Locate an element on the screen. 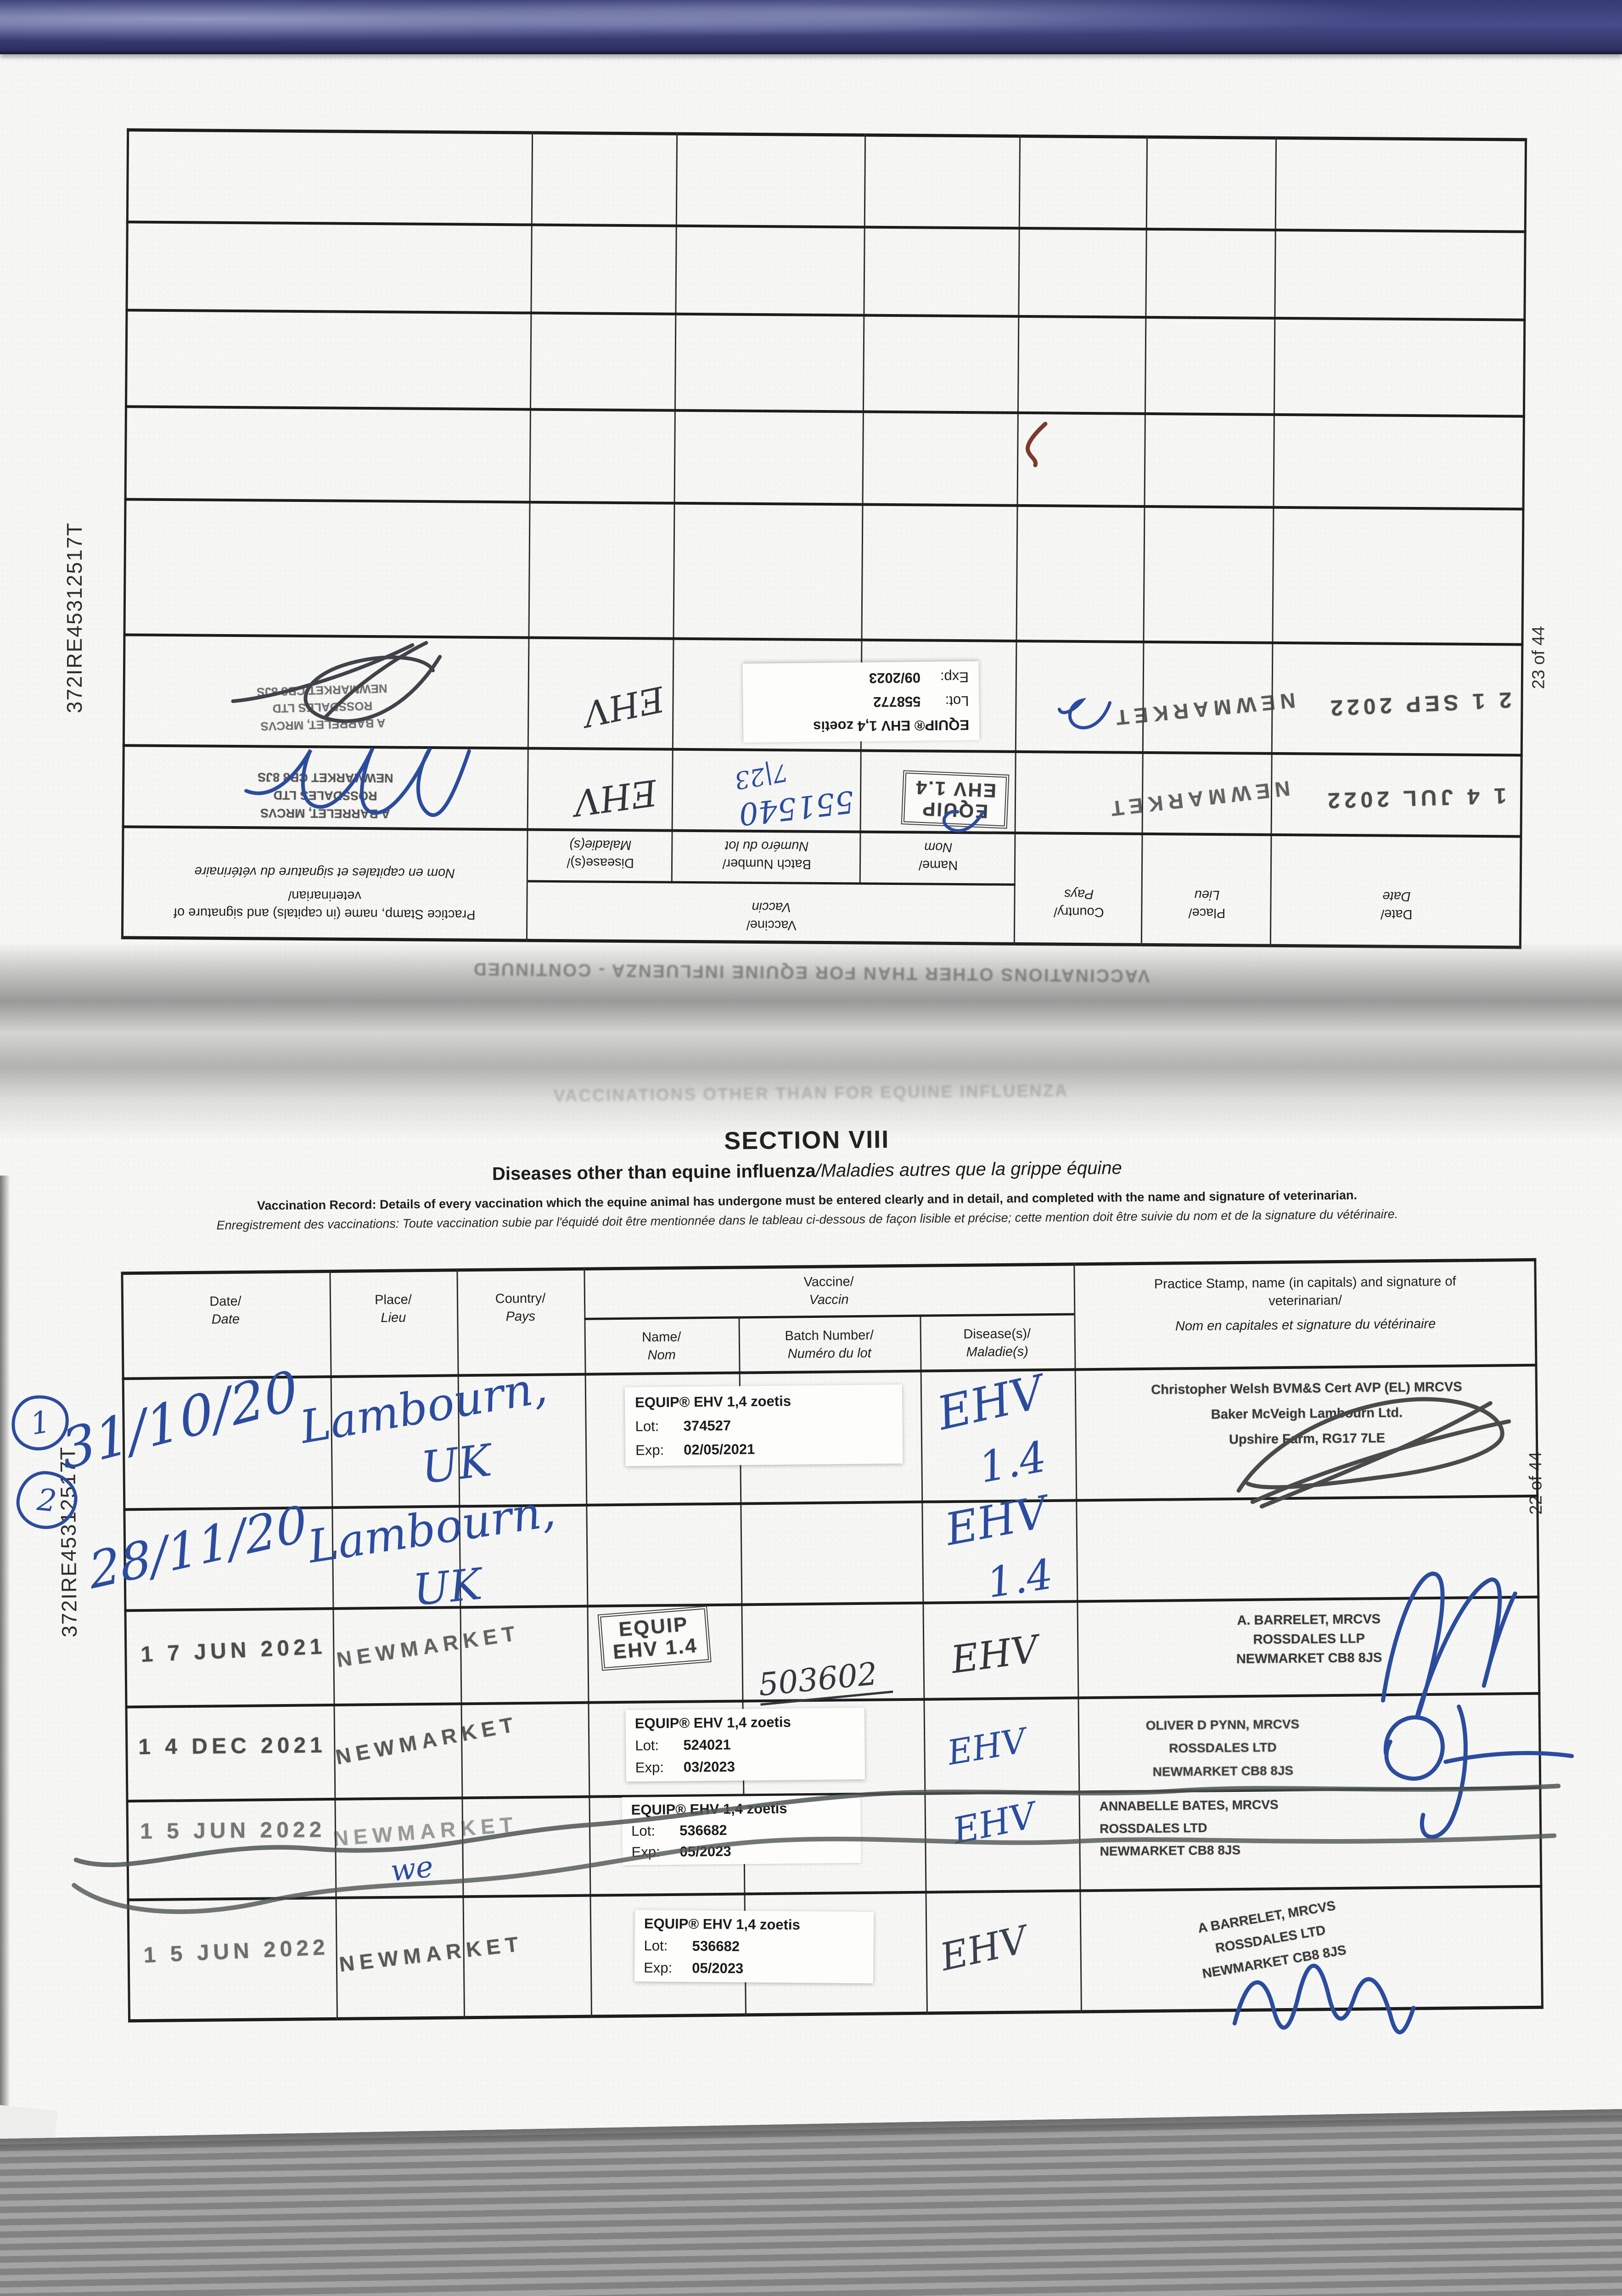 The height and width of the screenshot is (2296, 1622). header-disease-fr: Maladie(s) is located at coordinates (600, 844).